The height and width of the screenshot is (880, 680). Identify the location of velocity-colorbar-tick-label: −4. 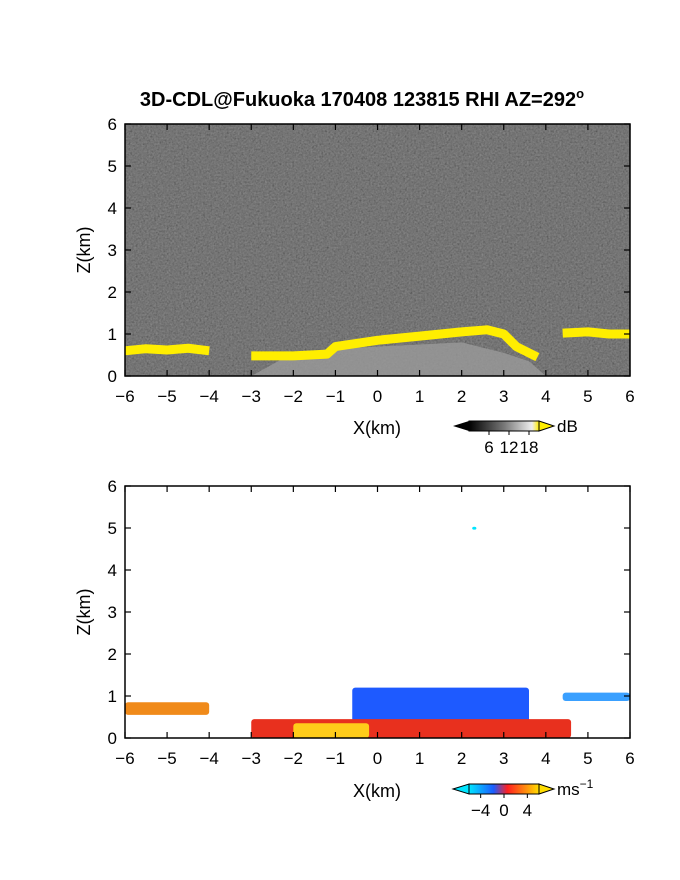
(480, 810).